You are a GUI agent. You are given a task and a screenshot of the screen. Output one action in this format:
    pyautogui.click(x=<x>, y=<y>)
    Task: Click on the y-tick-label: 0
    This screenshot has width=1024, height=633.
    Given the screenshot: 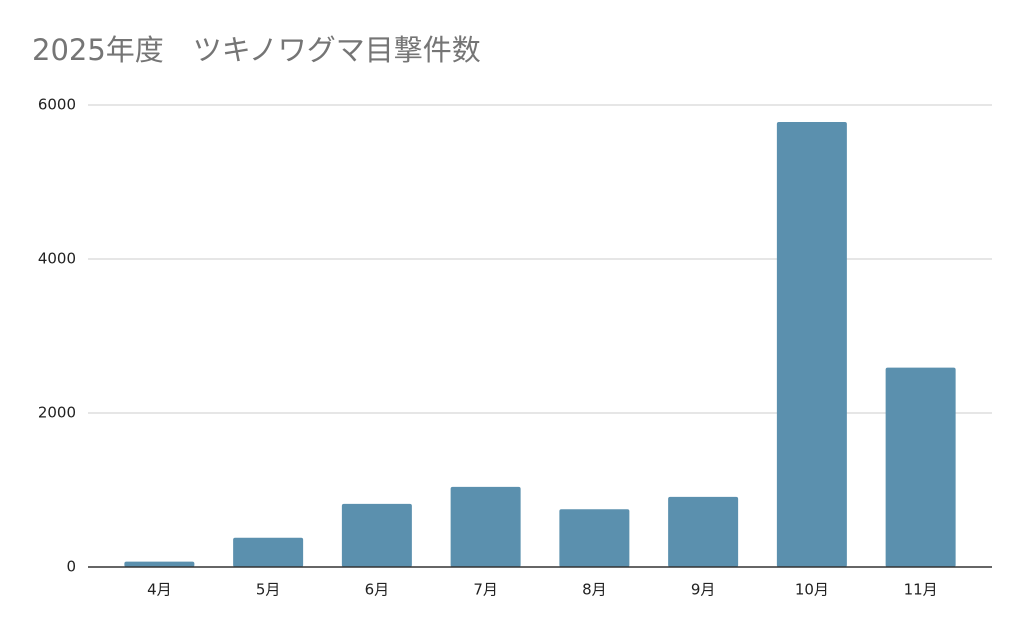 What is the action you would take?
    pyautogui.click(x=71, y=567)
    